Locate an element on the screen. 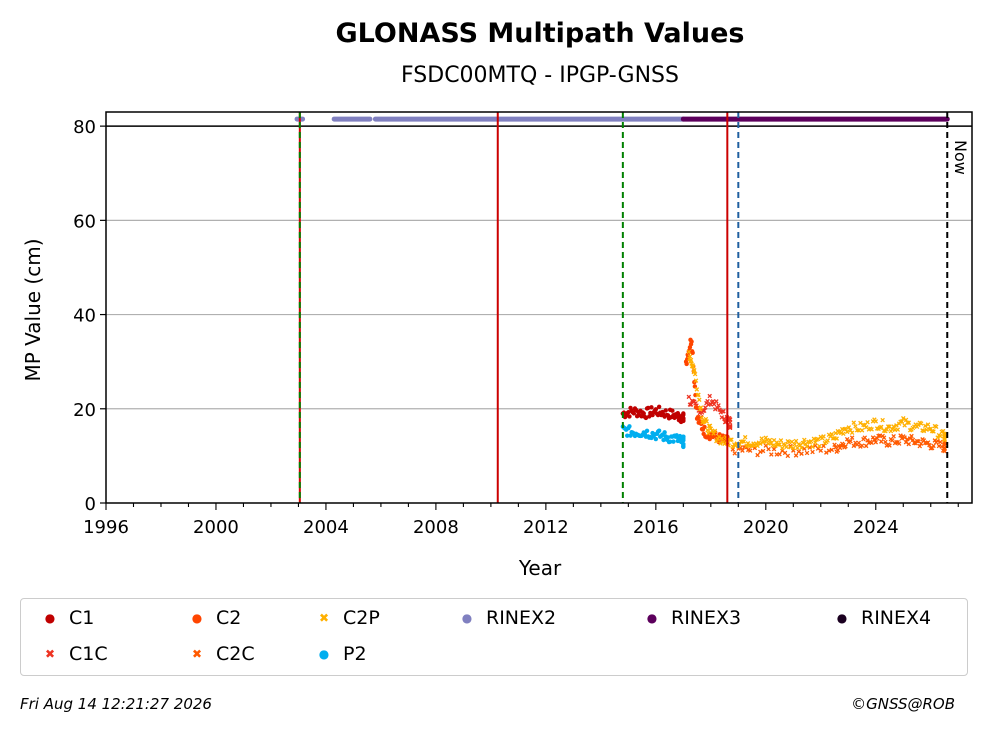 This screenshot has width=993, height=734. legend-label: C1C is located at coordinates (88, 654).